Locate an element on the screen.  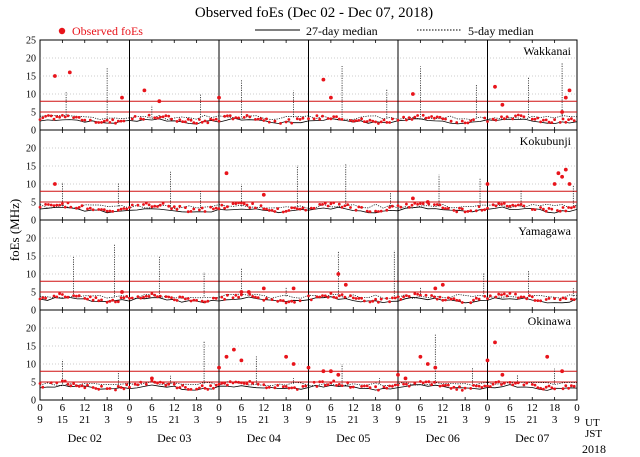
legend: Observed foEs 27-day median 5-day median is located at coordinates (296, 31).